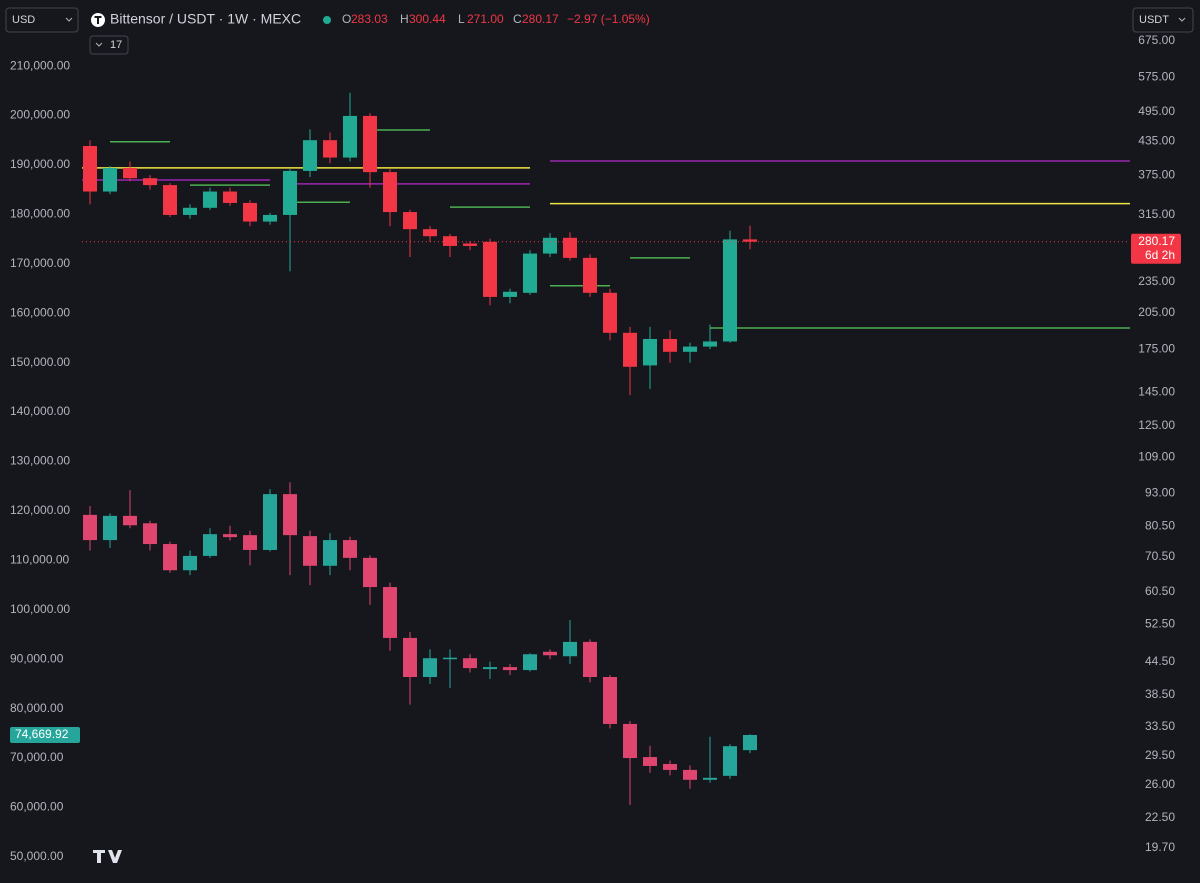  Describe the element at coordinates (40, 411) in the screenshot. I see `y-tick-label: 140,000.00` at that location.